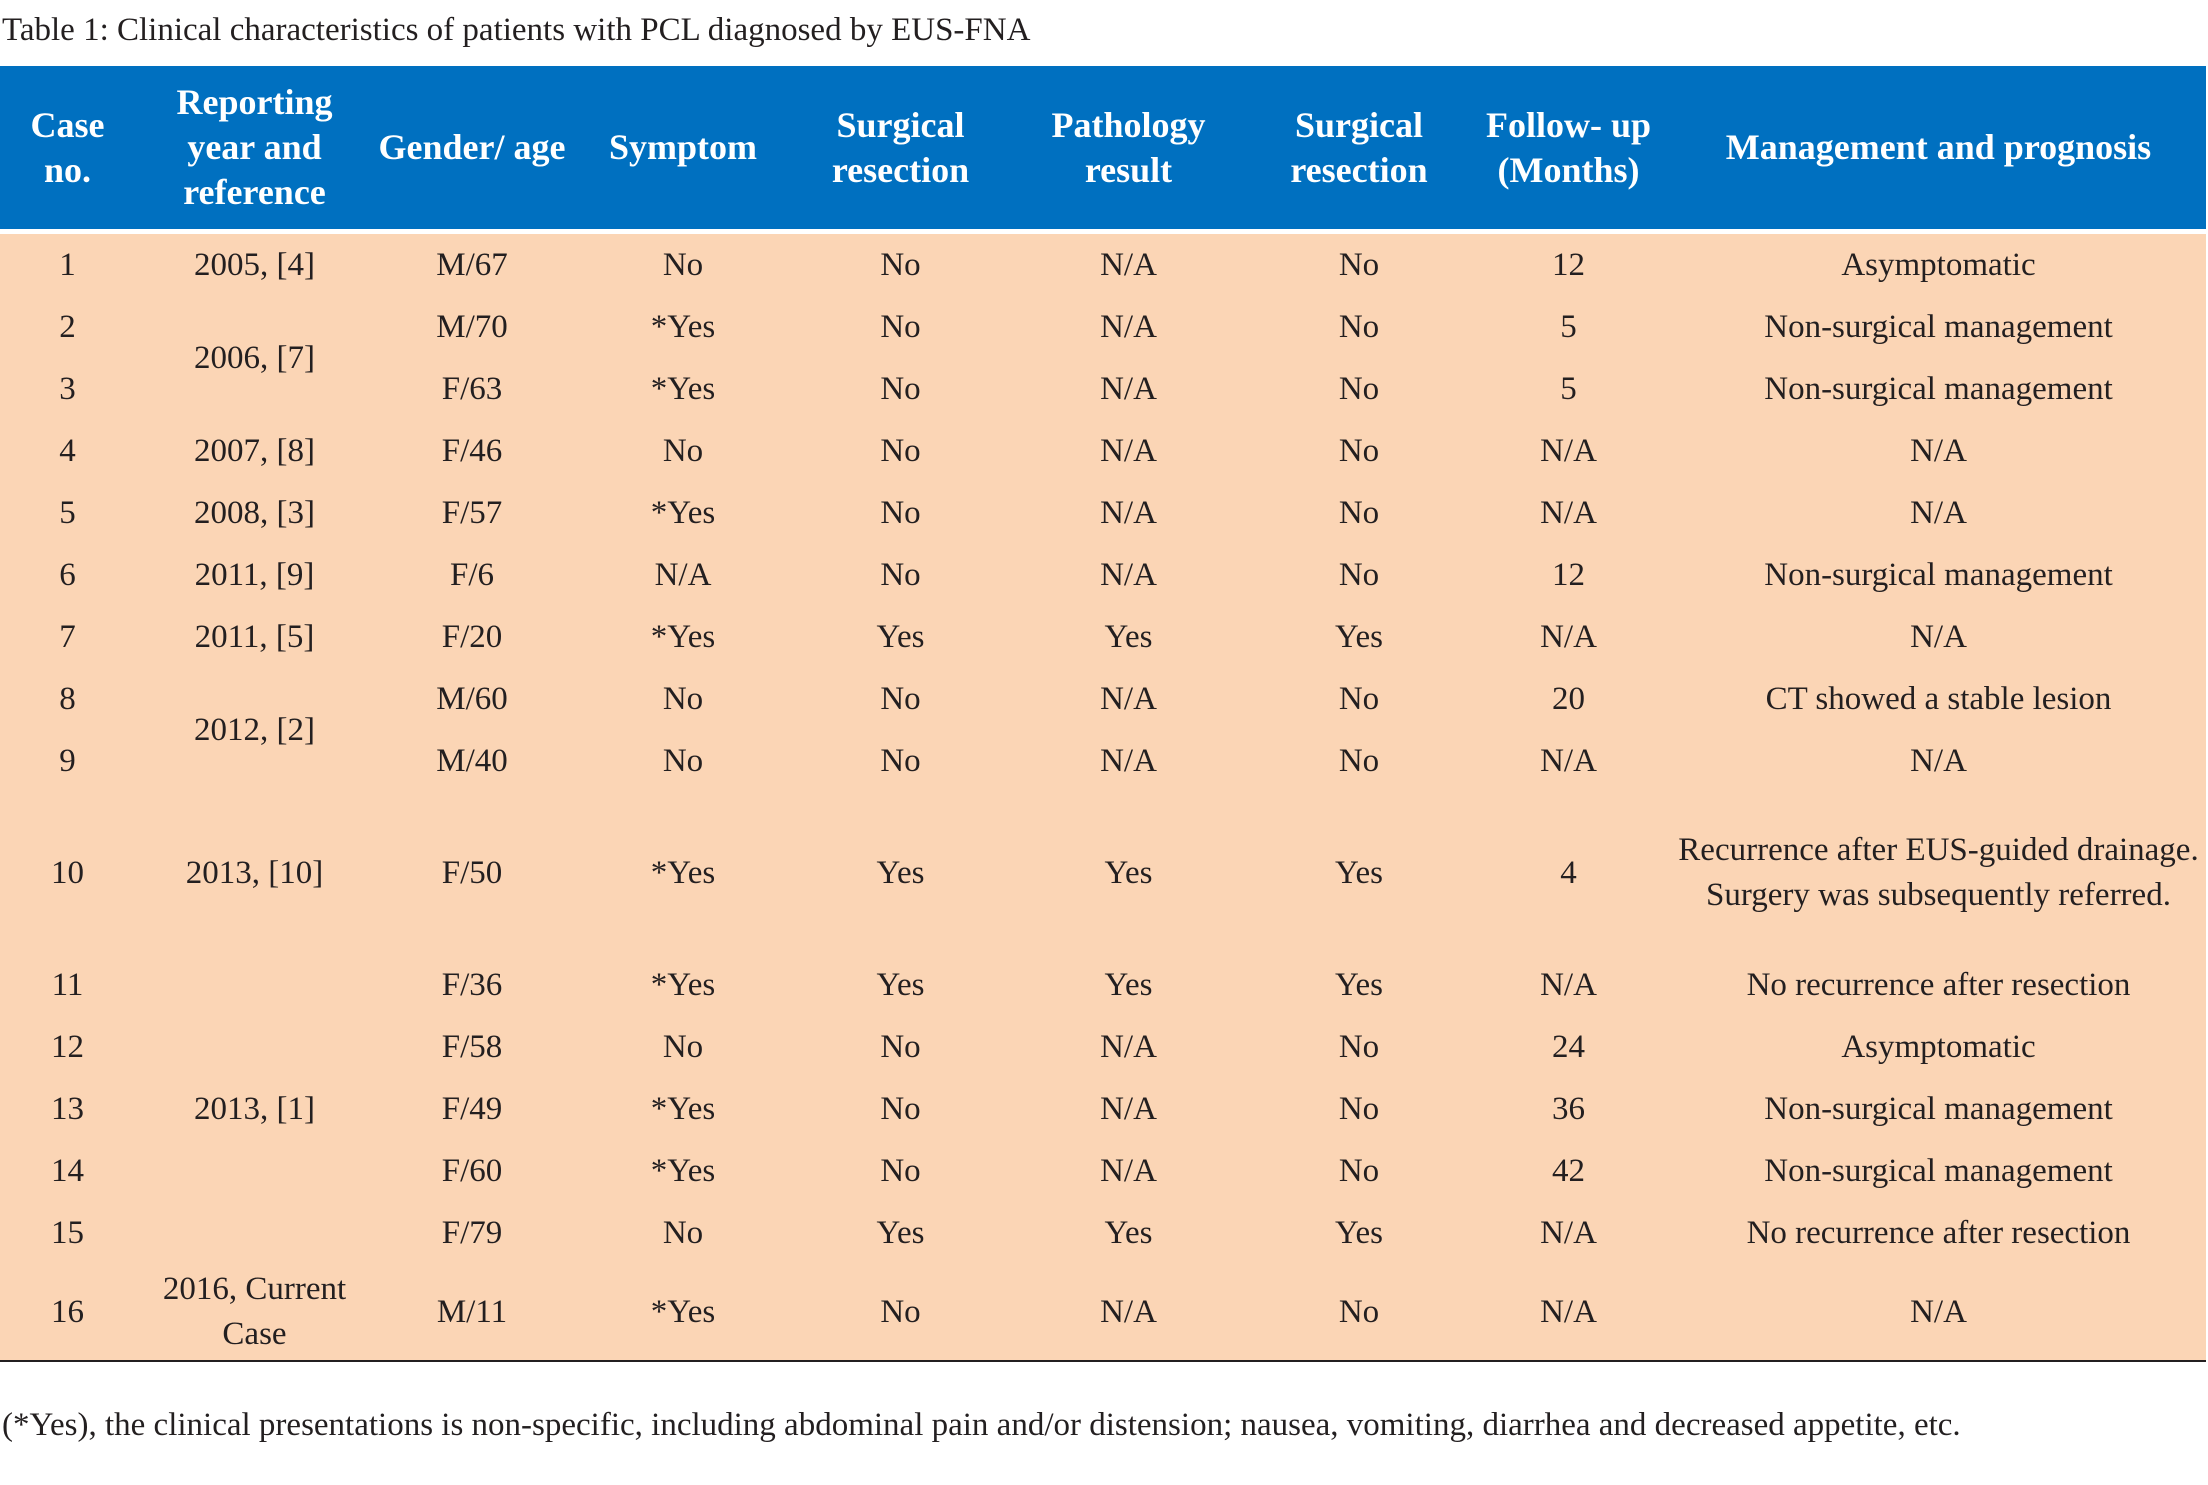 Image resolution: width=2208 pixels, height=1485 pixels. Describe the element at coordinates (254, 1109) in the screenshot. I see `cell-reporting-year-reference: 2013, [1]` at that location.